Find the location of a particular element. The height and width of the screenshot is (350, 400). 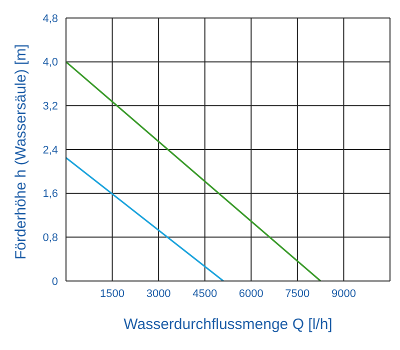

y-tick-label: 0 is located at coordinates (55, 282).